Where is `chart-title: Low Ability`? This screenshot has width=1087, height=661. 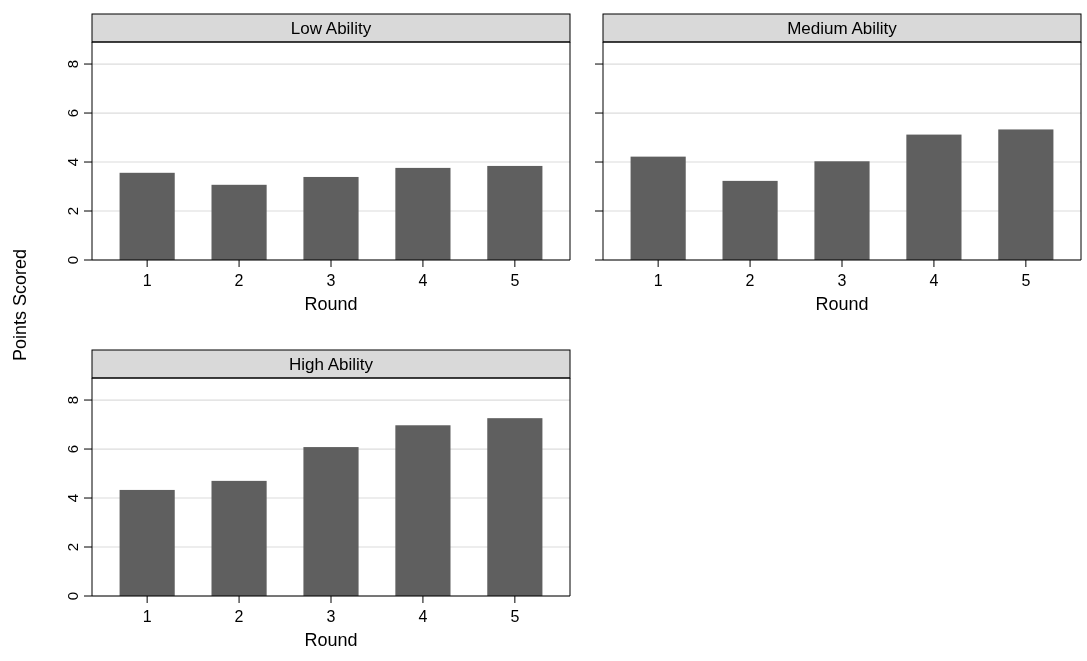
chart-title: Low Ability is located at coordinates (331, 28).